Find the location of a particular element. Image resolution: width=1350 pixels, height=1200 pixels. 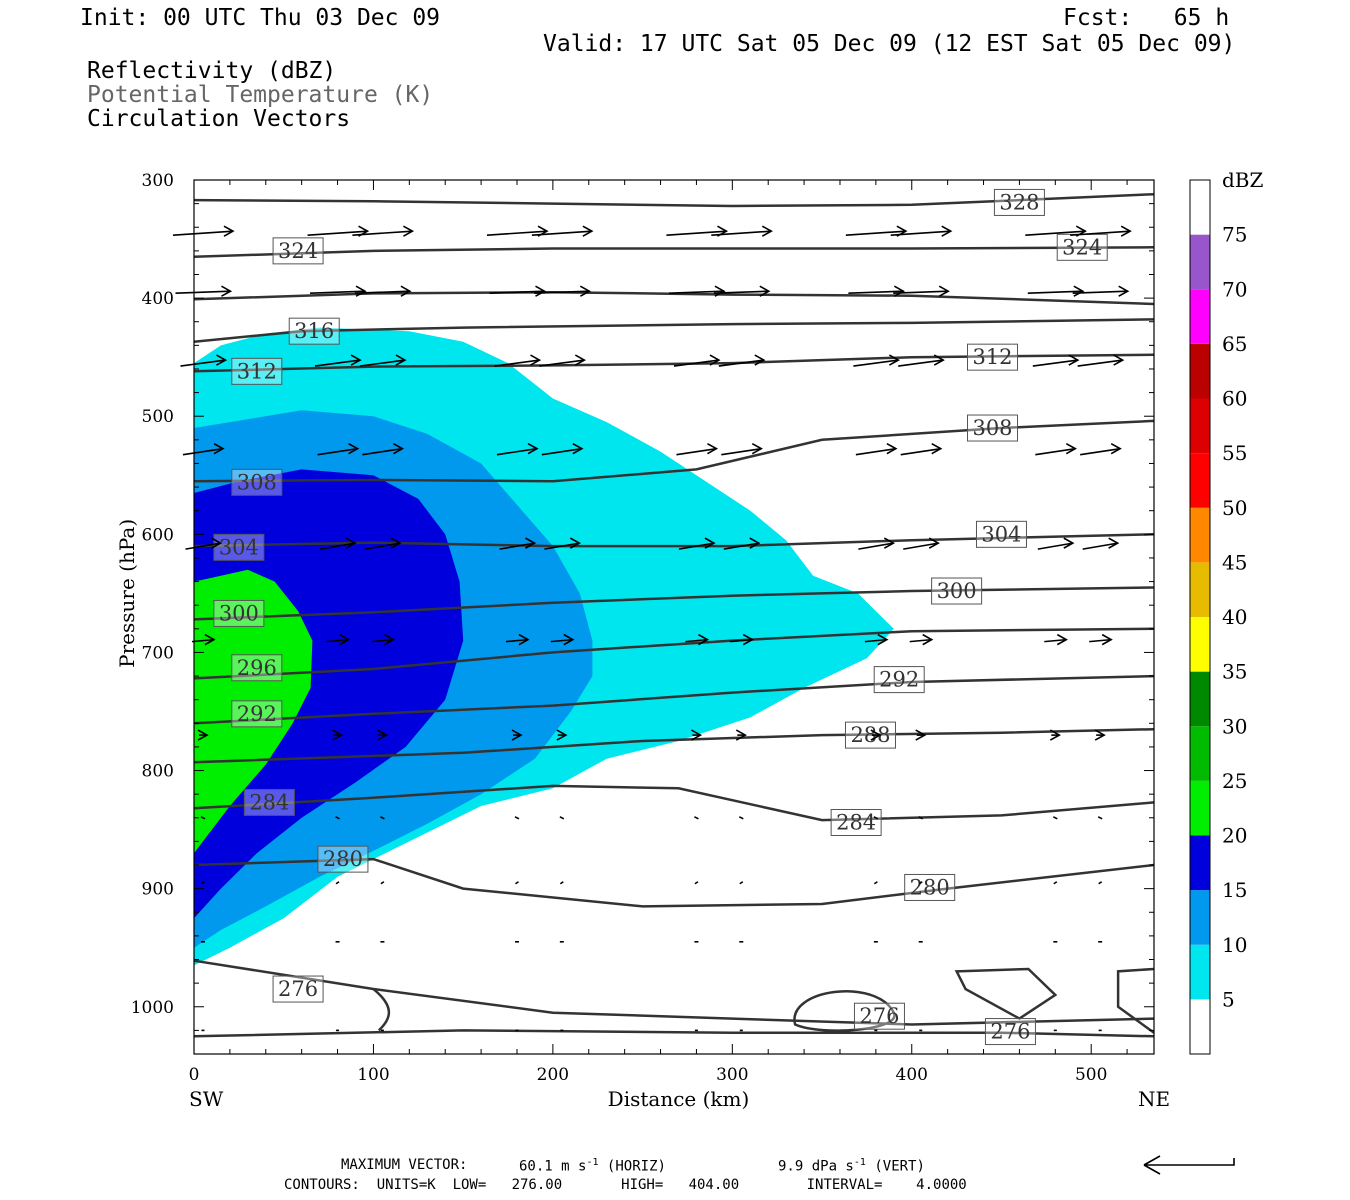

x-right-label: NE is located at coordinates (1154, 1099).